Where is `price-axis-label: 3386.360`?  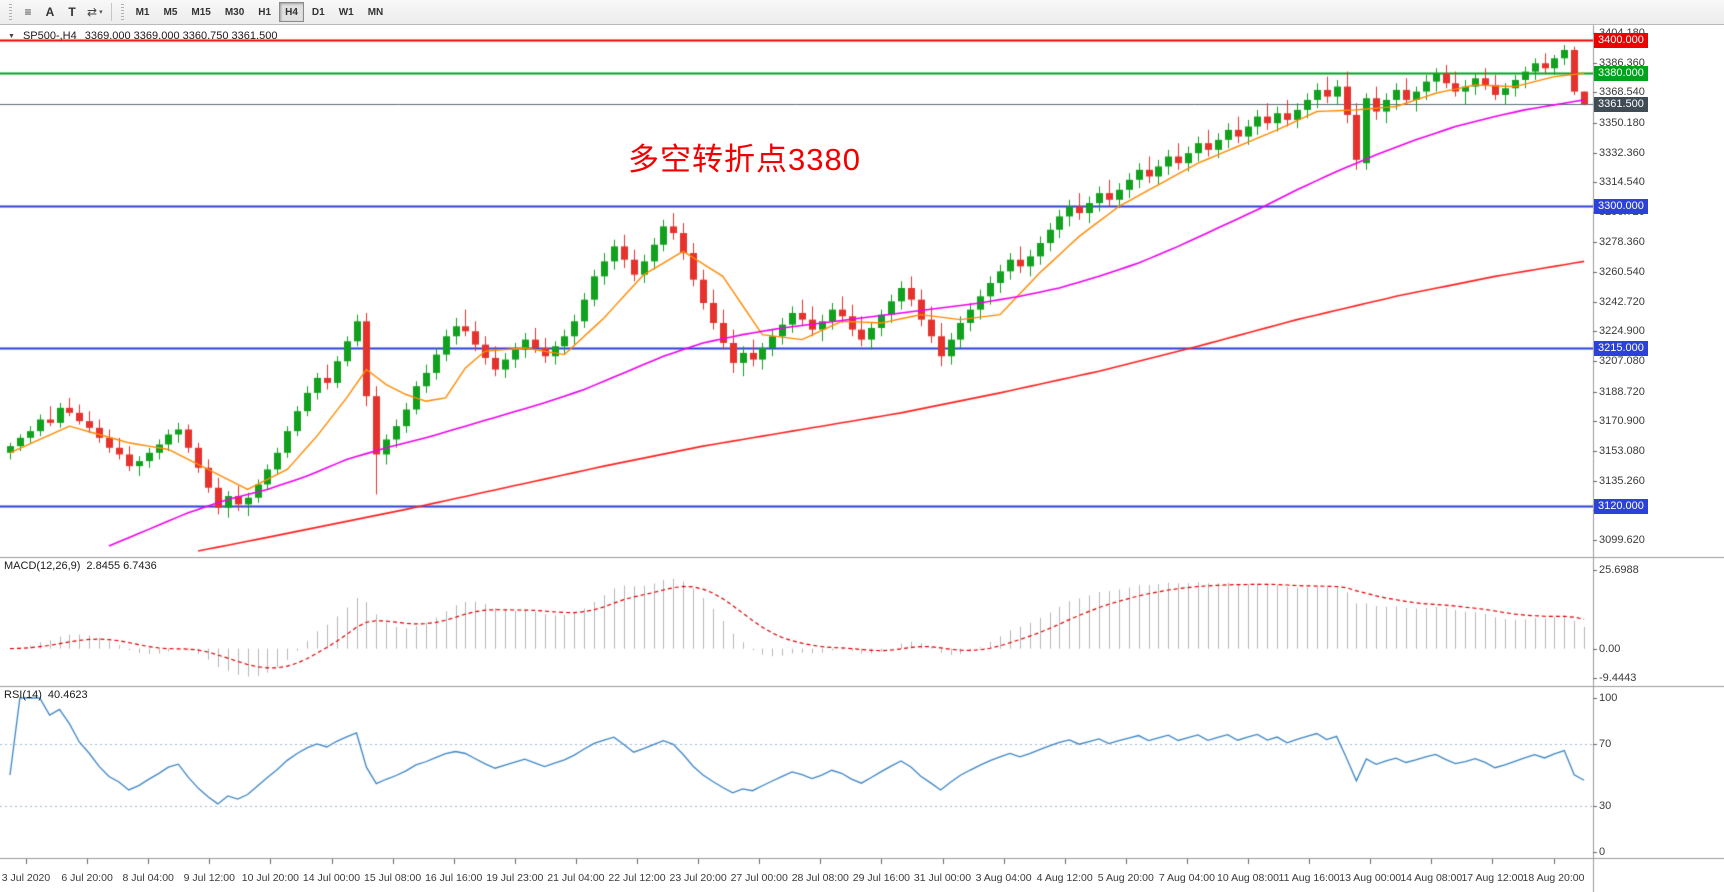
price-axis-label: 3386.360 is located at coordinates (1622, 62).